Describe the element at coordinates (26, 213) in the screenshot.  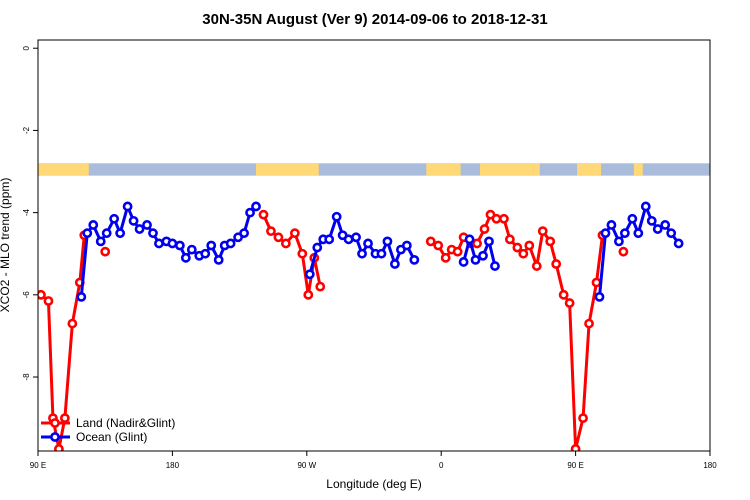
I see `y-tick-label-2: -4` at that location.